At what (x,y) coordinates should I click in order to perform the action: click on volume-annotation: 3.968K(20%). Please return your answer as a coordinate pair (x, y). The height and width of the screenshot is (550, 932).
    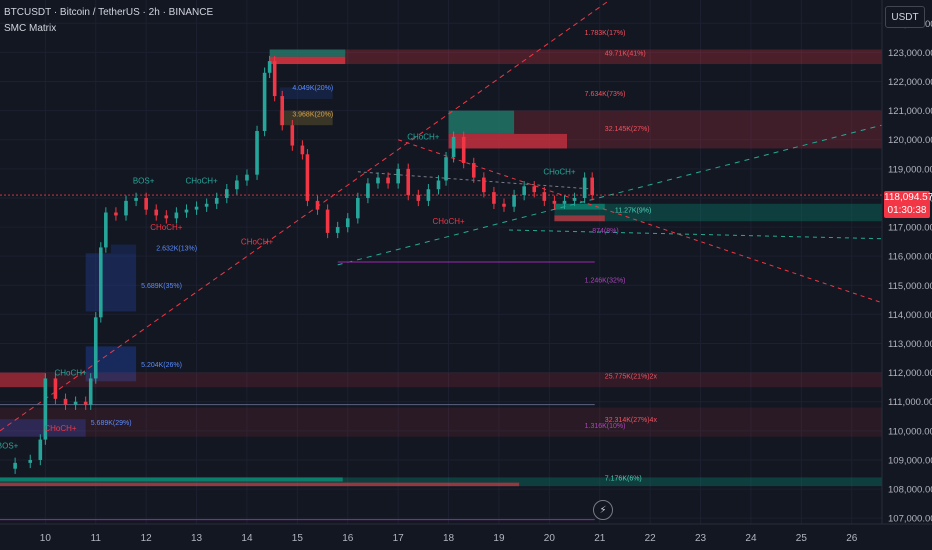
    Looking at the image, I should click on (312, 114).